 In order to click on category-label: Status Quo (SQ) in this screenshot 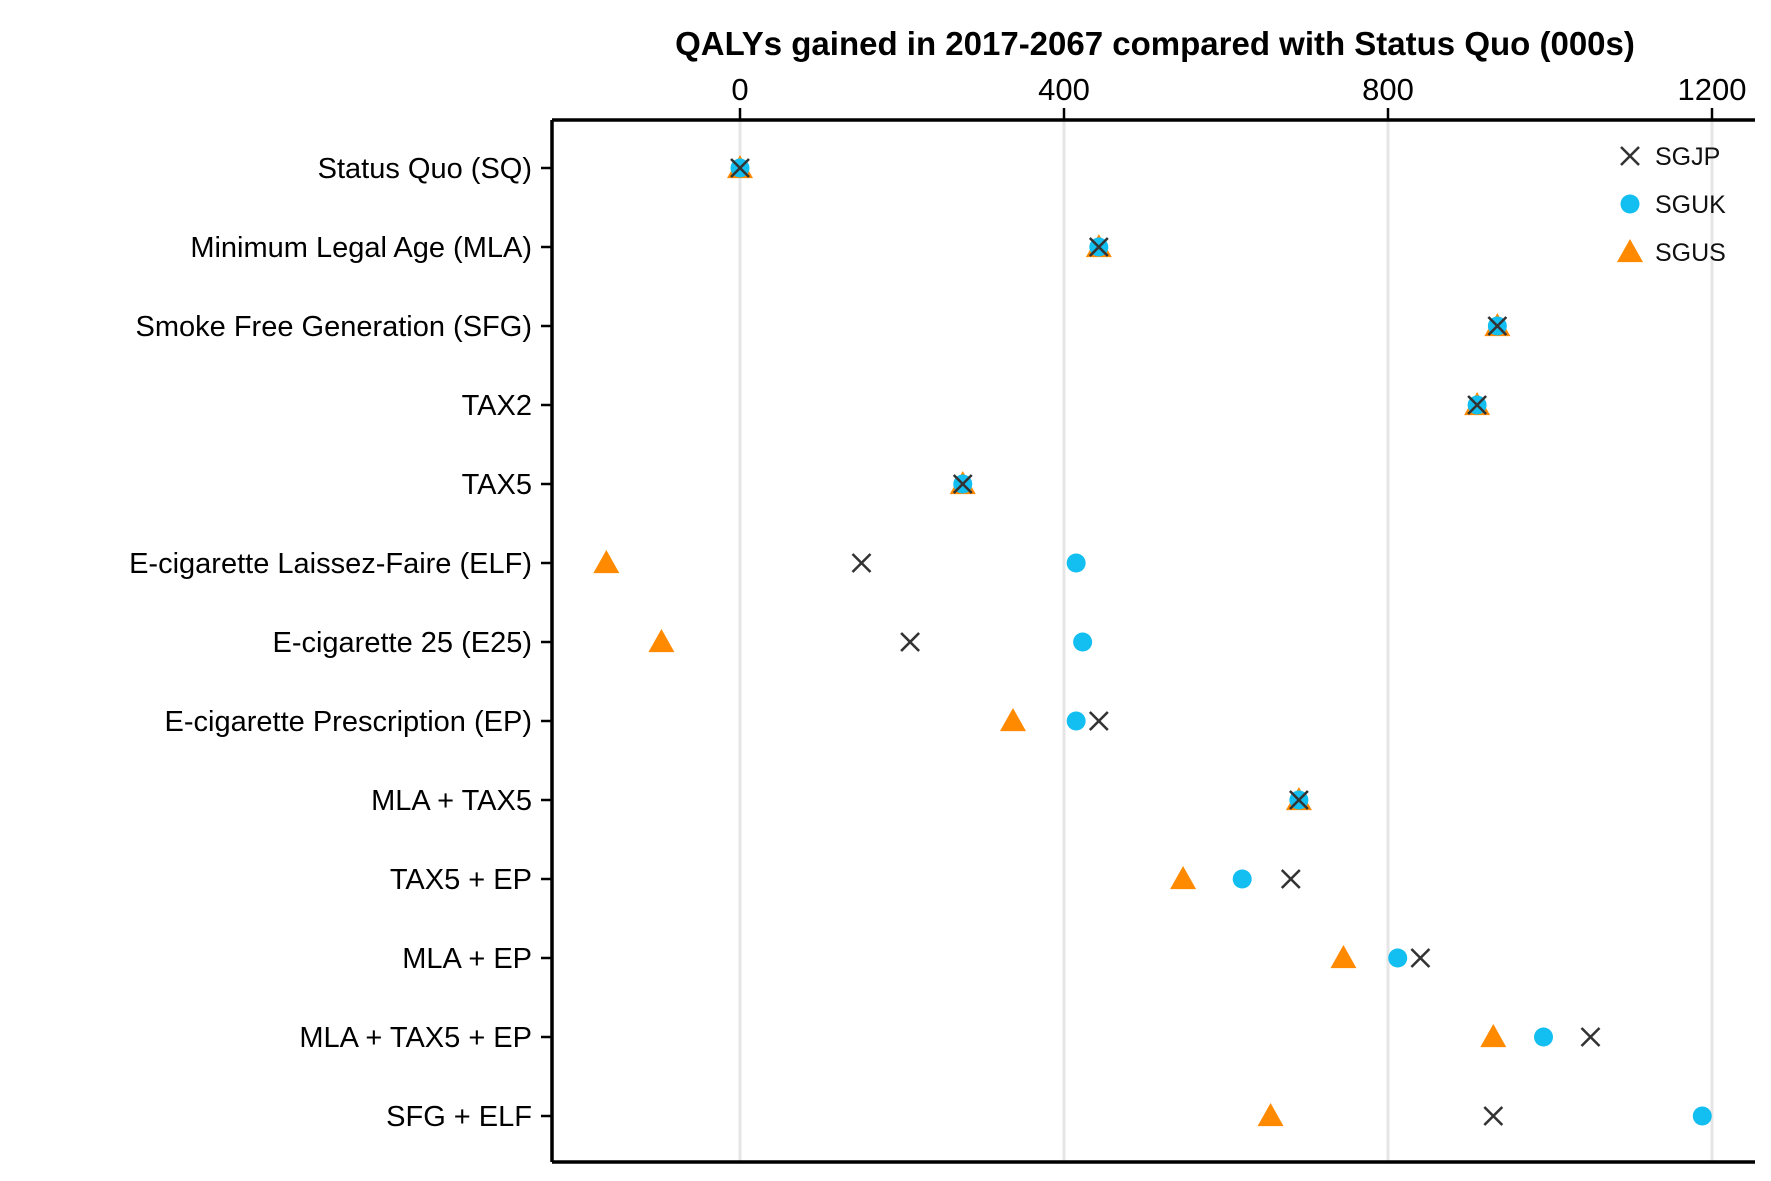, I will do `click(425, 169)`.